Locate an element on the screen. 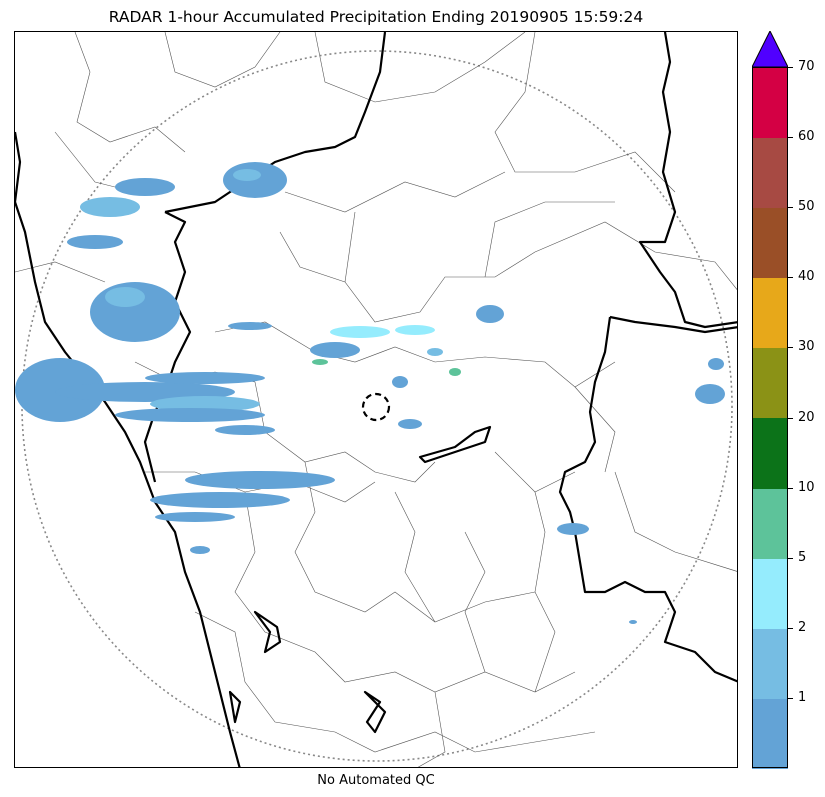 Image resolution: width=825 pixels, height=797 pixels. colorbar-over-triangle is located at coordinates (770, 49).